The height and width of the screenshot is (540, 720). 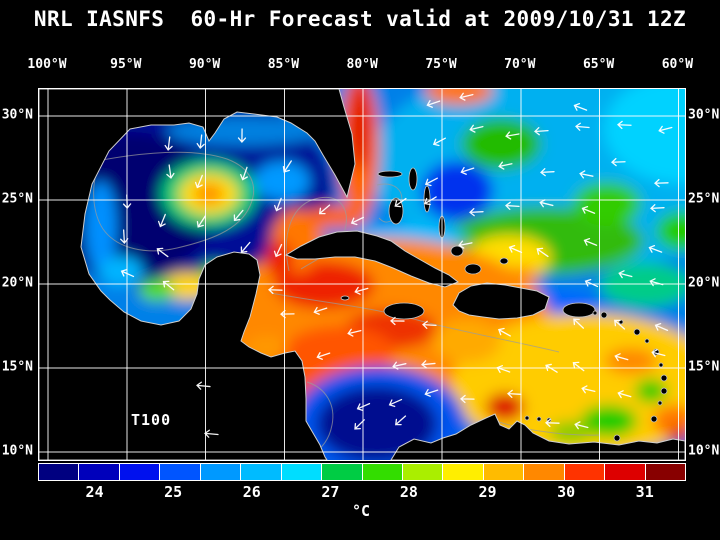 I want to click on lat-label-right: 15°N, so click(x=704, y=367).